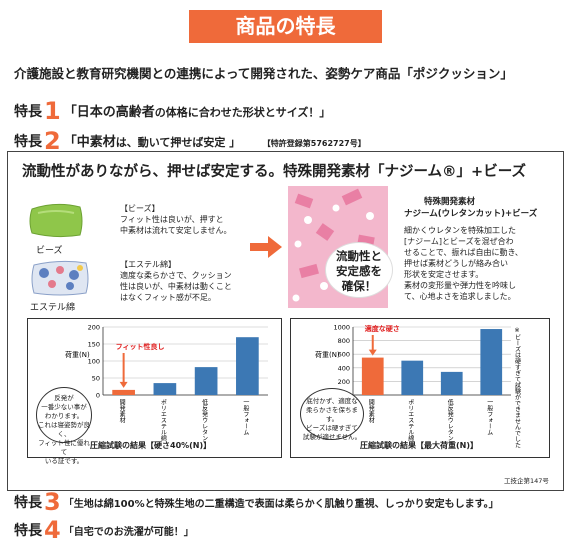  Describe the element at coordinates (64, 416) in the screenshot. I see `note-line: わかります。` at that location.